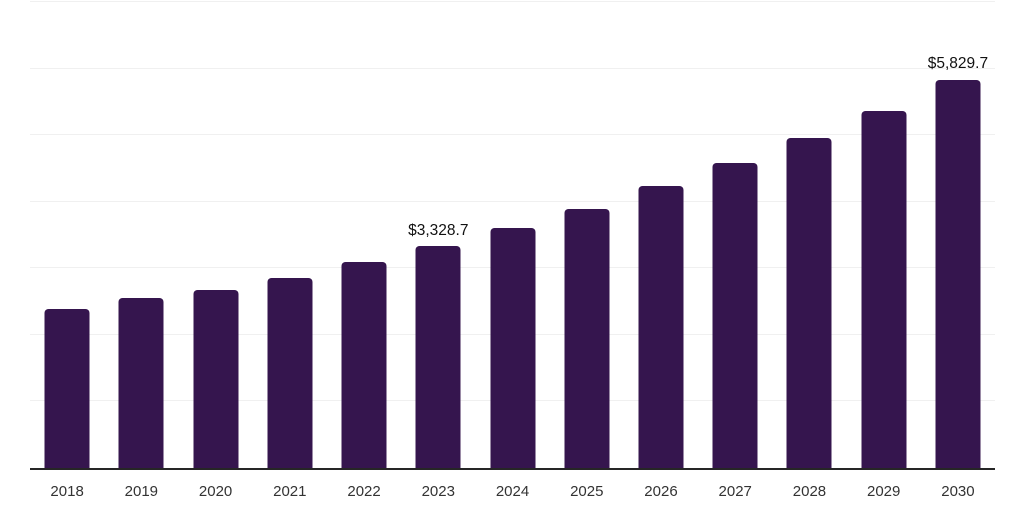  What do you see at coordinates (438, 491) in the screenshot?
I see `x-tick-label: 2023` at bounding box center [438, 491].